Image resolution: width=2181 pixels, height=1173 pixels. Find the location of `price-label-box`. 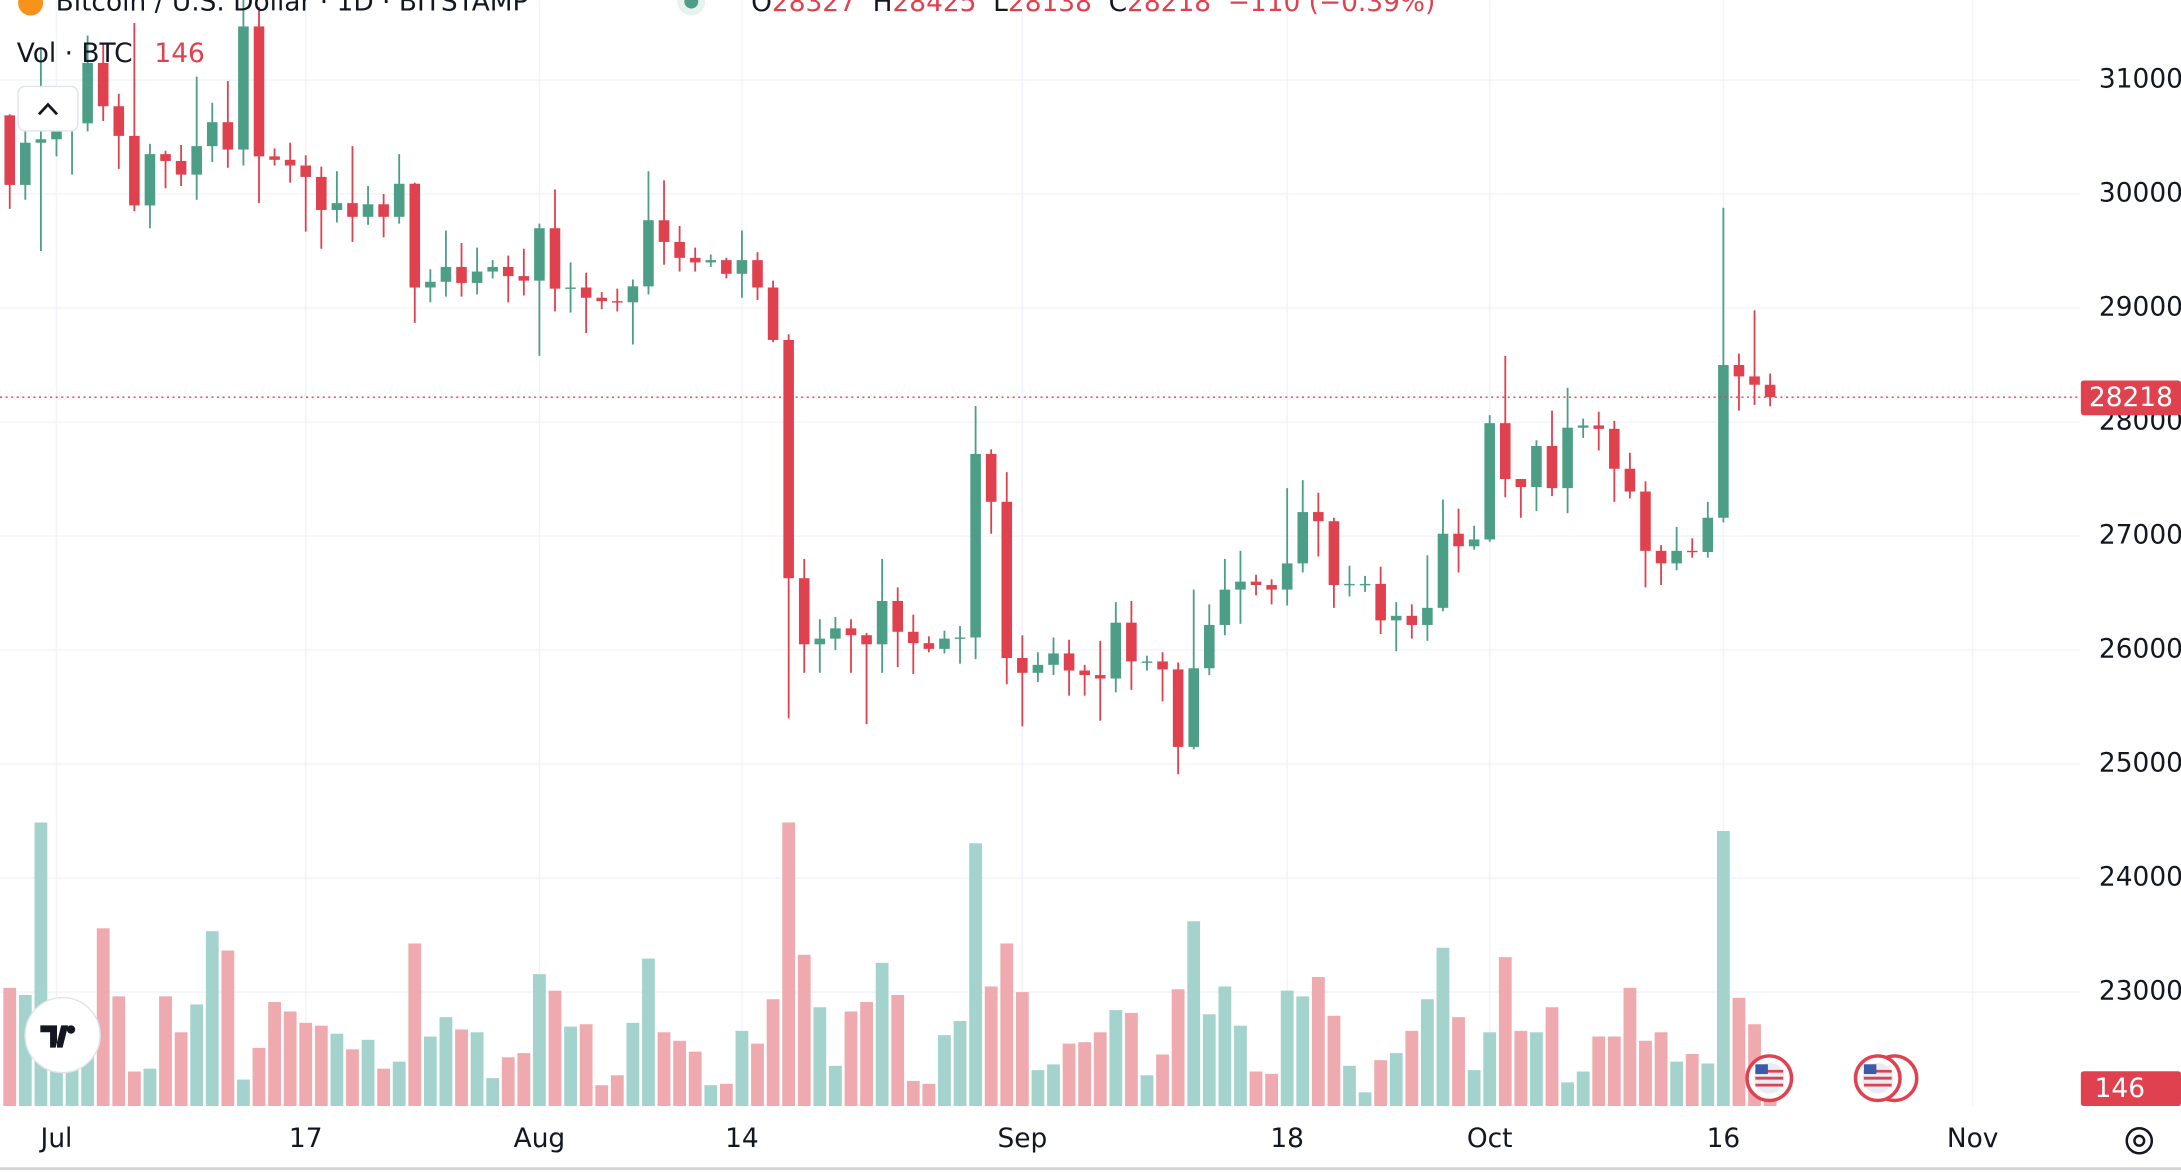

price-label-box is located at coordinates (2130, 398).